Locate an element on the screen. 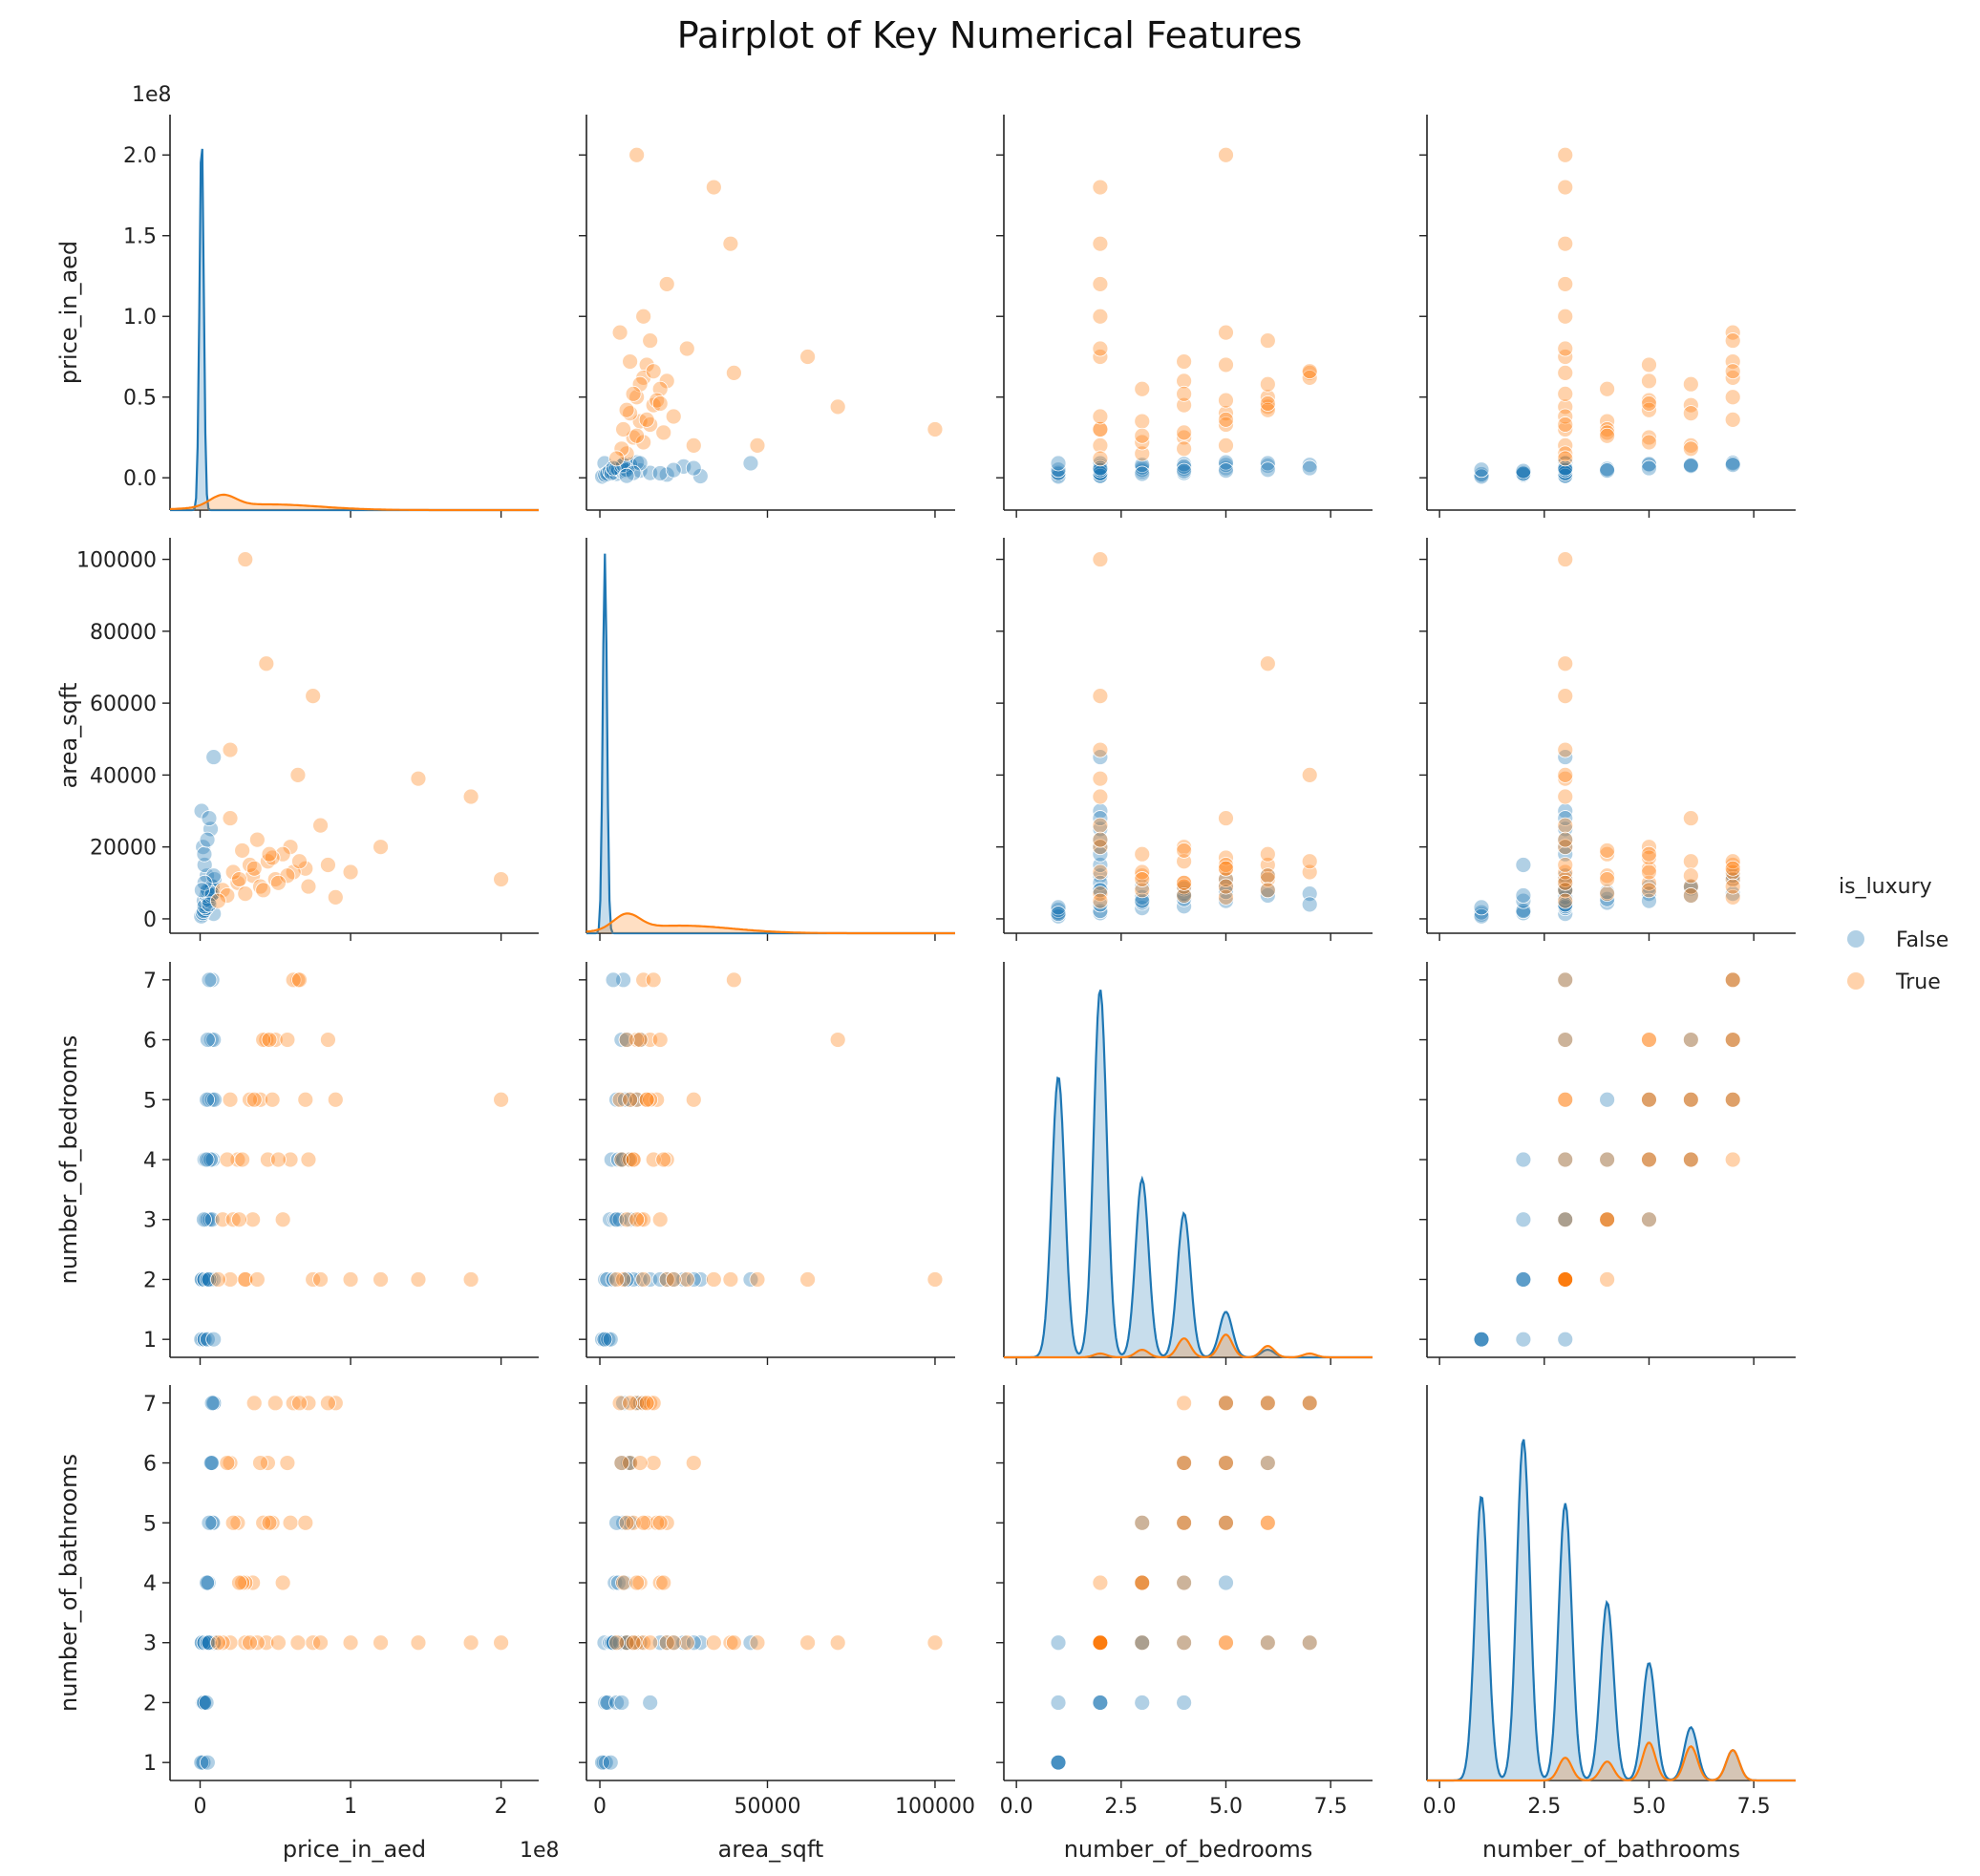 The image size is (1980, 1876). panel-area_sqft-vs-area_sqft is located at coordinates (770, 739).